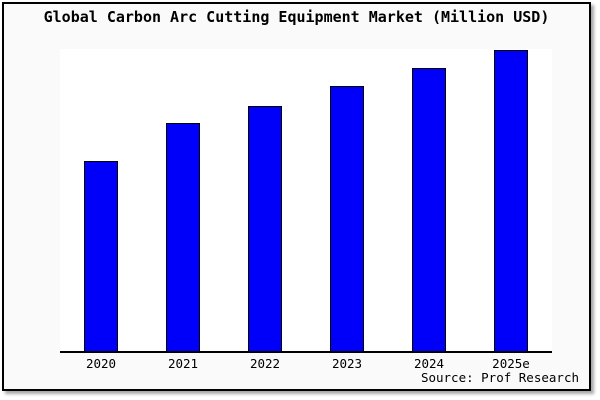  Describe the element at coordinates (101, 256) in the screenshot. I see `bar-2020` at that location.